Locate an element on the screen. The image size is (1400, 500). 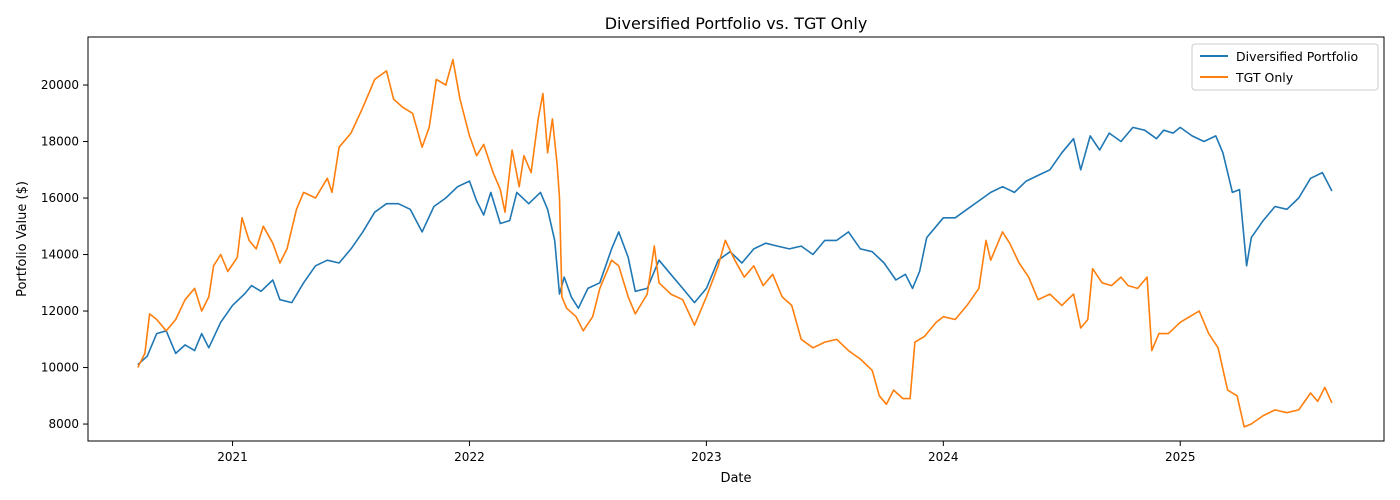
legend-box is located at coordinates (1285, 67).